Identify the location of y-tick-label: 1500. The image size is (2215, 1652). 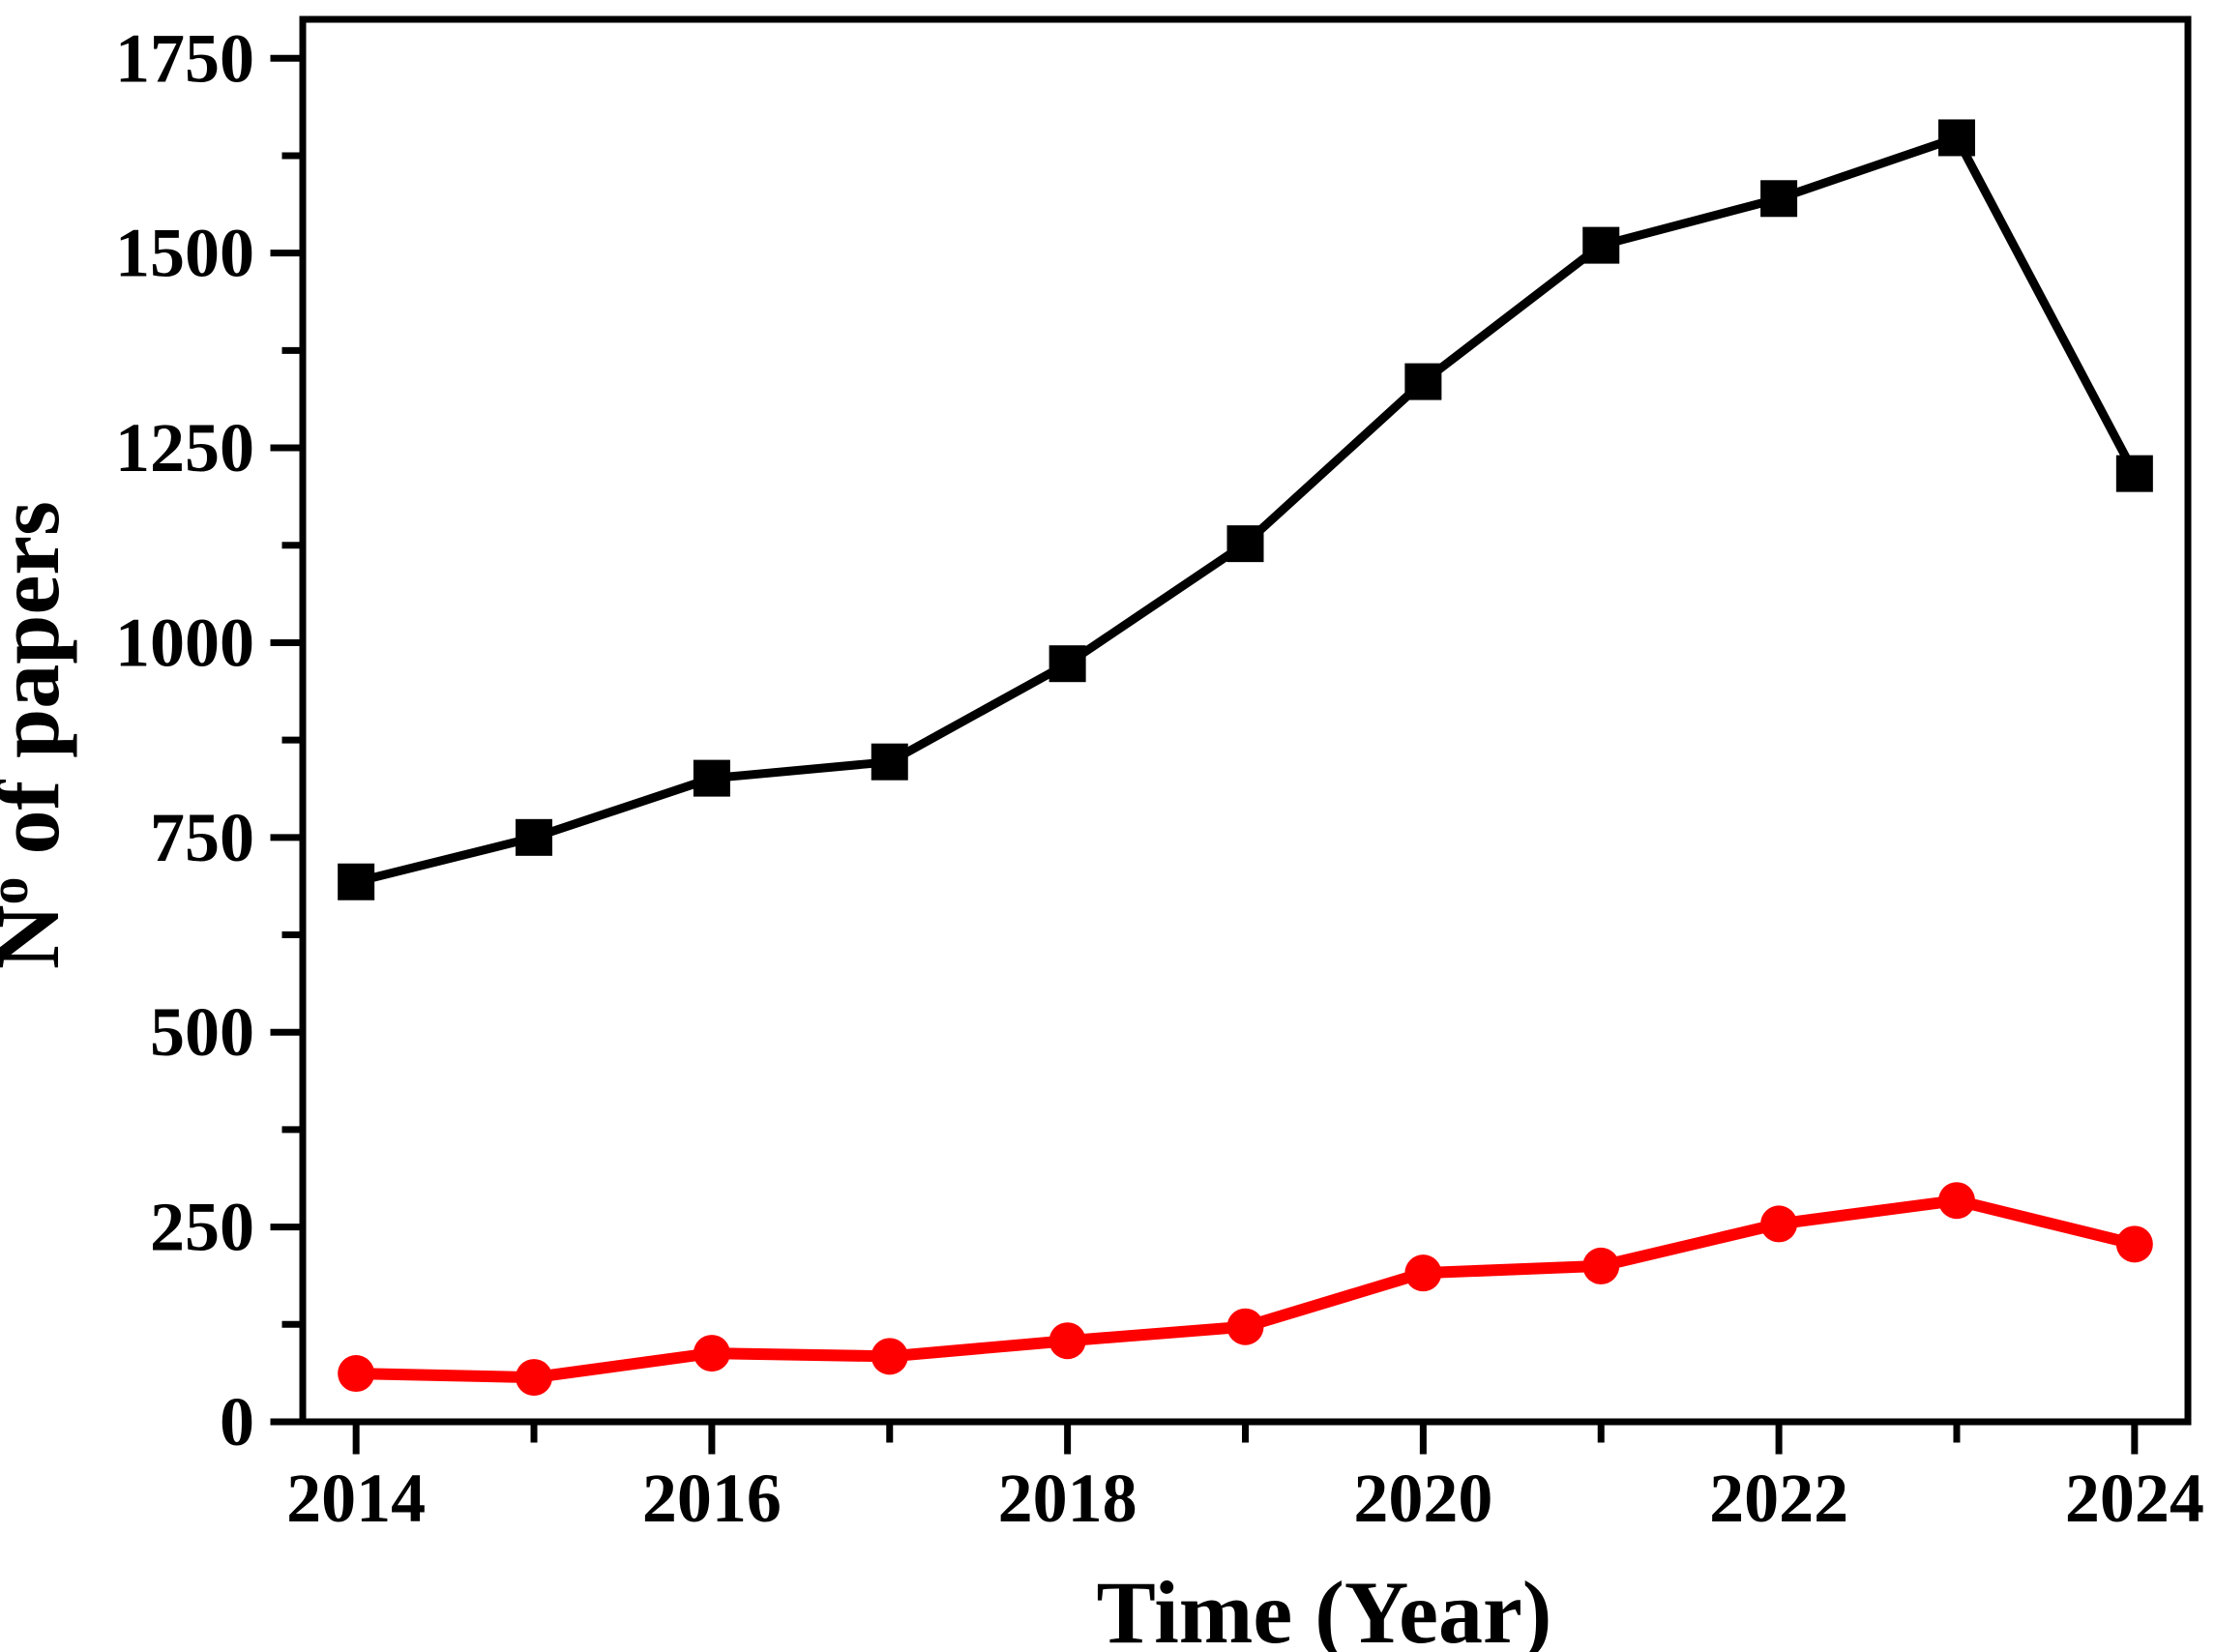
(184, 253).